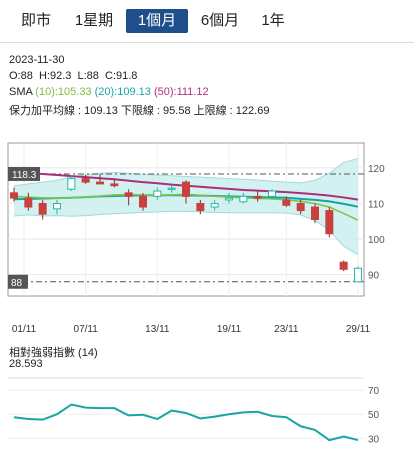  Describe the element at coordinates (157, 21) in the screenshot. I see `tab-1-month: 1個月` at that location.